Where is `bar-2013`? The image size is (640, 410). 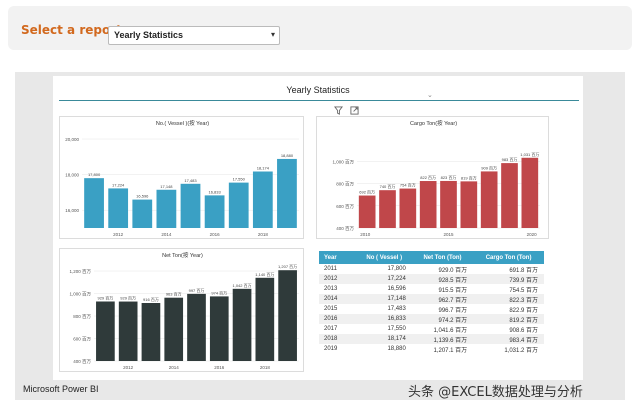 bar-2013 is located at coordinates (142, 213).